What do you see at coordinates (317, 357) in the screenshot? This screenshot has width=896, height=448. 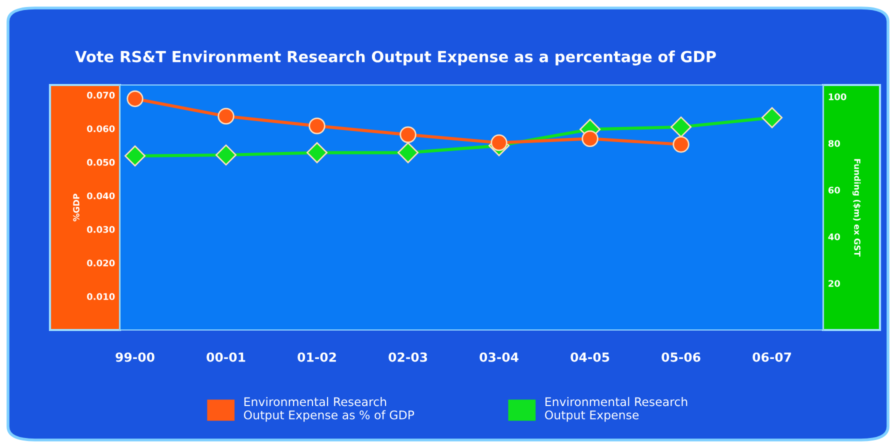 I see `x-tick-label: 01-02` at bounding box center [317, 357].